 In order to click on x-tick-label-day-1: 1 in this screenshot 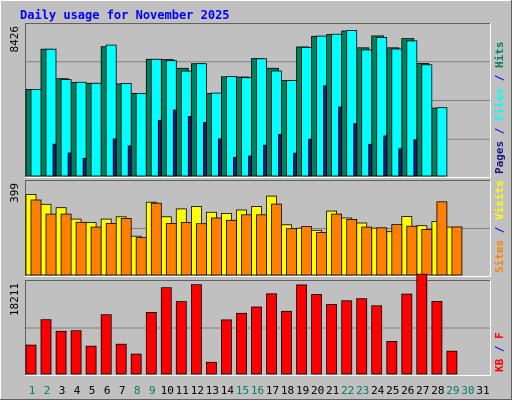, I will do `click(32, 390)`.